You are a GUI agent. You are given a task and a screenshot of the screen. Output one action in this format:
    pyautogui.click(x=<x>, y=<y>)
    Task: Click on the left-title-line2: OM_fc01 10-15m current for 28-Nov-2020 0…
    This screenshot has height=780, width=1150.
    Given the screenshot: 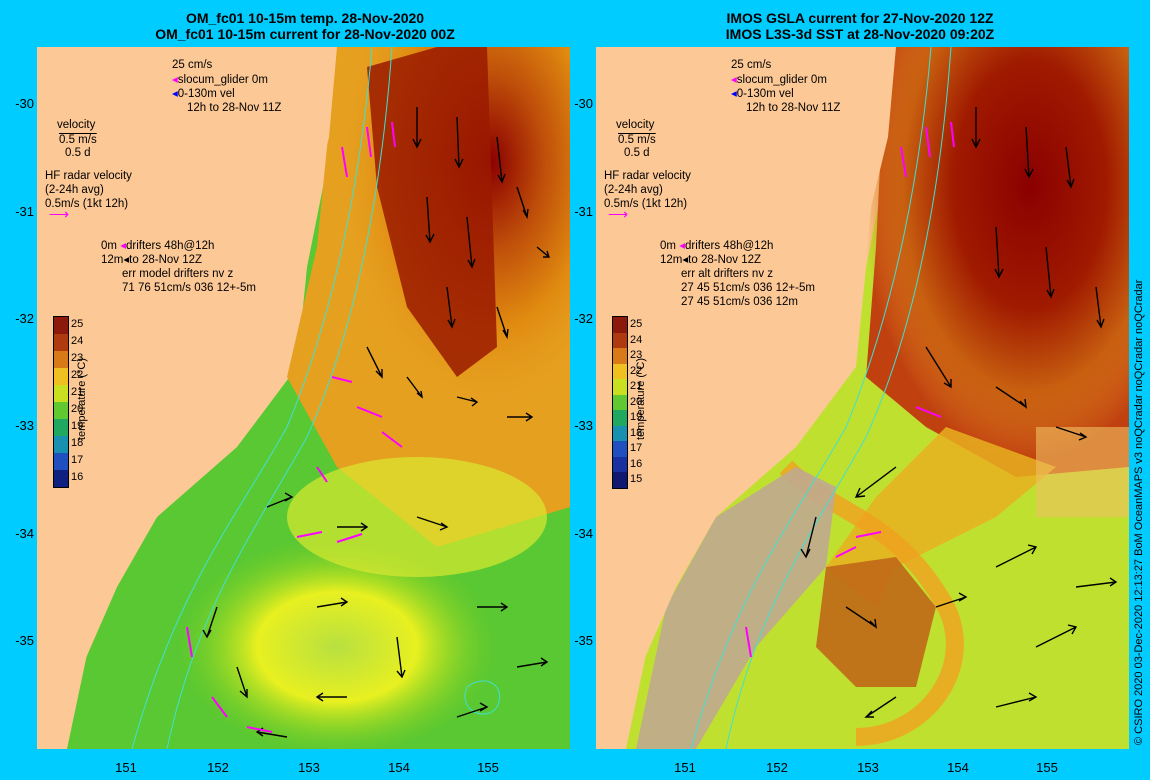 What is the action you would take?
    pyautogui.click(x=305, y=34)
    